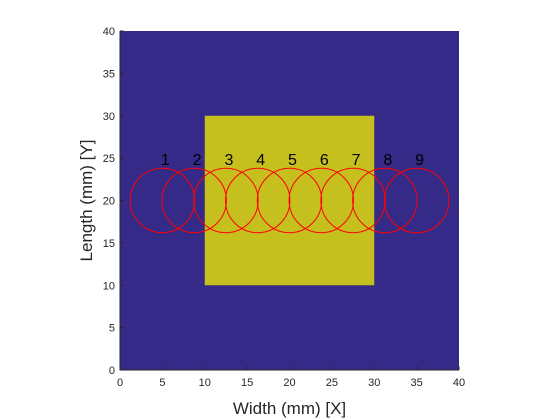 The image size is (560, 420). Describe the element at coordinates (374, 383) in the screenshot. I see `x-tick-label: 30` at that location.